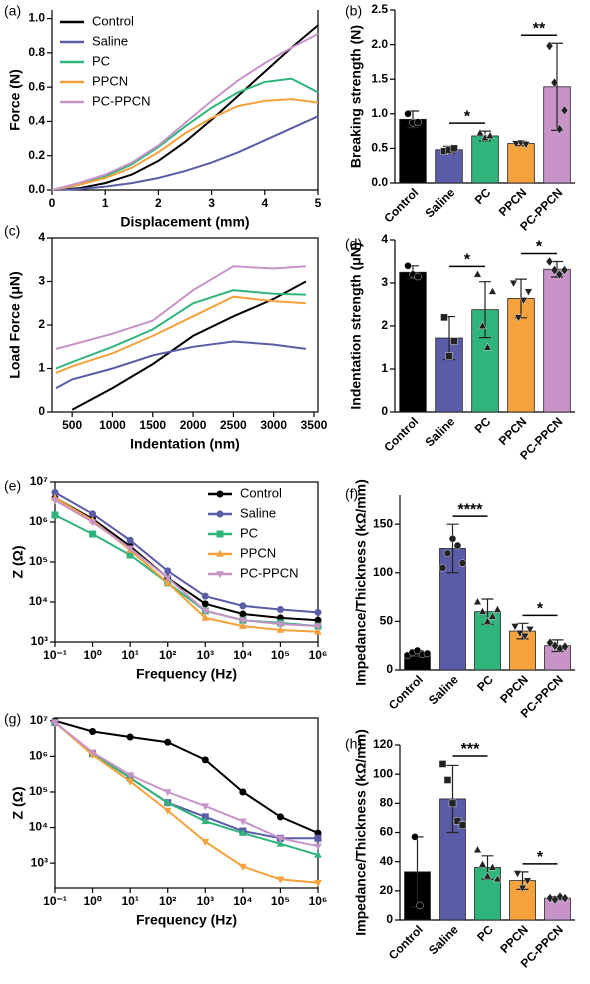 Image resolution: width=590 pixels, height=984 pixels. Describe the element at coordinates (361, 832) in the screenshot. I see `y-axis-label: Impedance/Thickness (kΩ/mm)` at that location.